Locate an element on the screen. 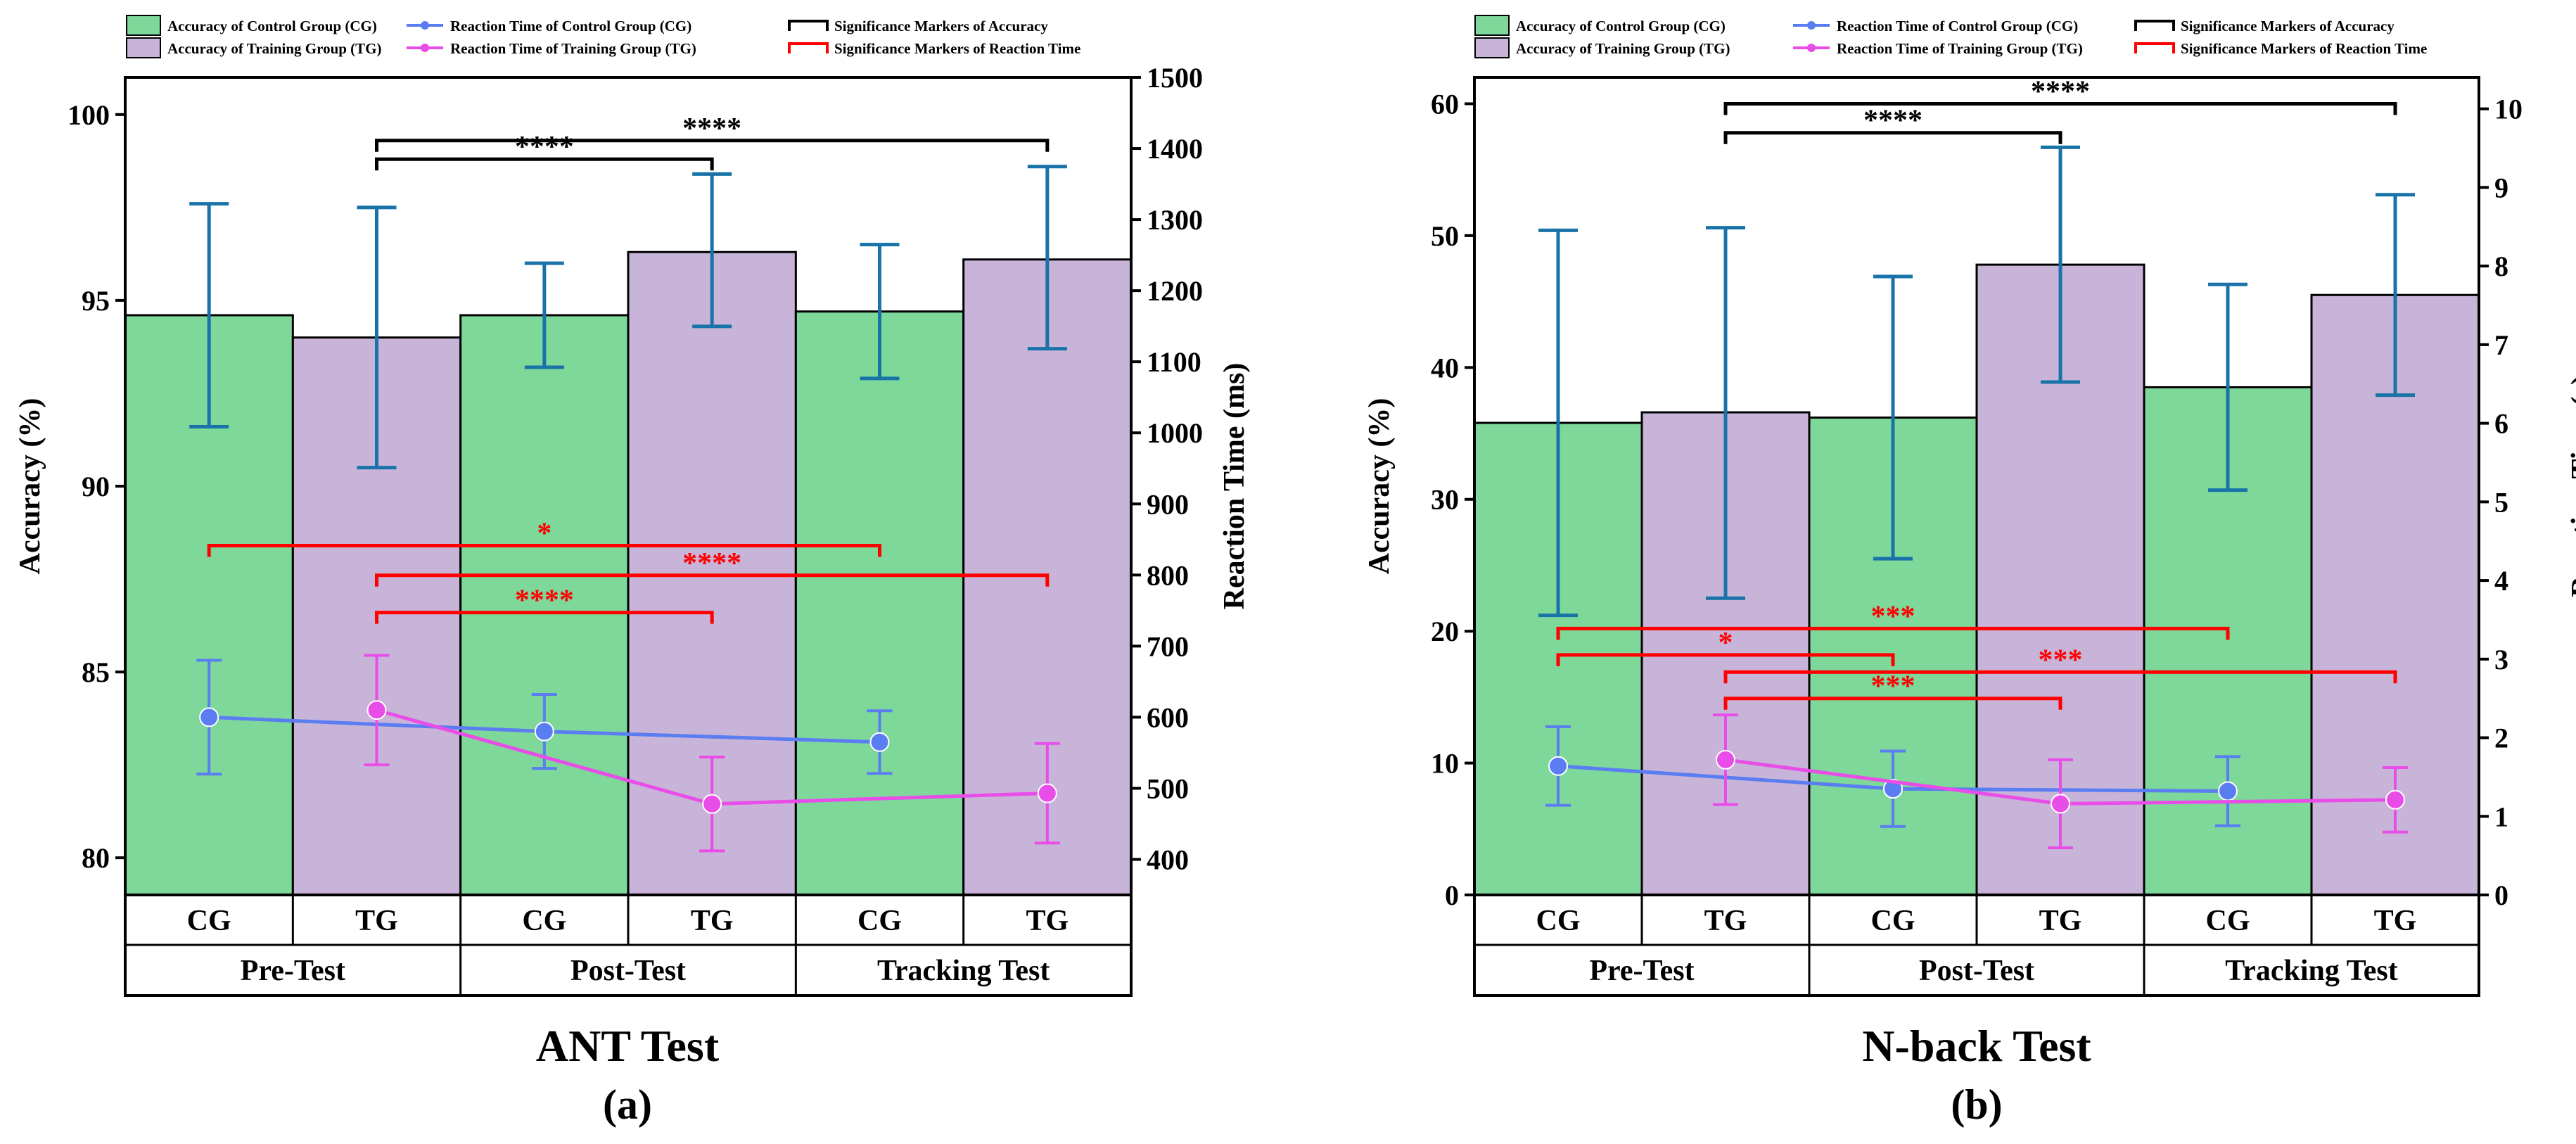 Image resolution: width=2576 pixels, height=1144 pixels. y2-axis-tick-label-2: 2 is located at coordinates (2501, 738).